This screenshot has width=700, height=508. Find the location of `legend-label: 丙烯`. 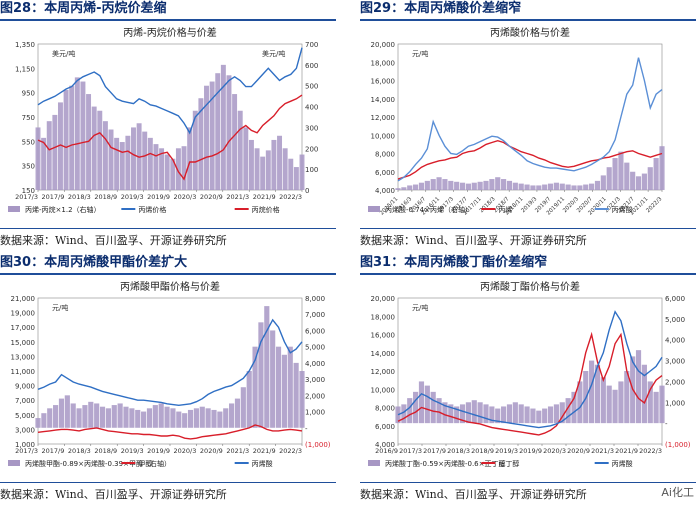

legend-label: 丙烯 is located at coordinates (505, 209).